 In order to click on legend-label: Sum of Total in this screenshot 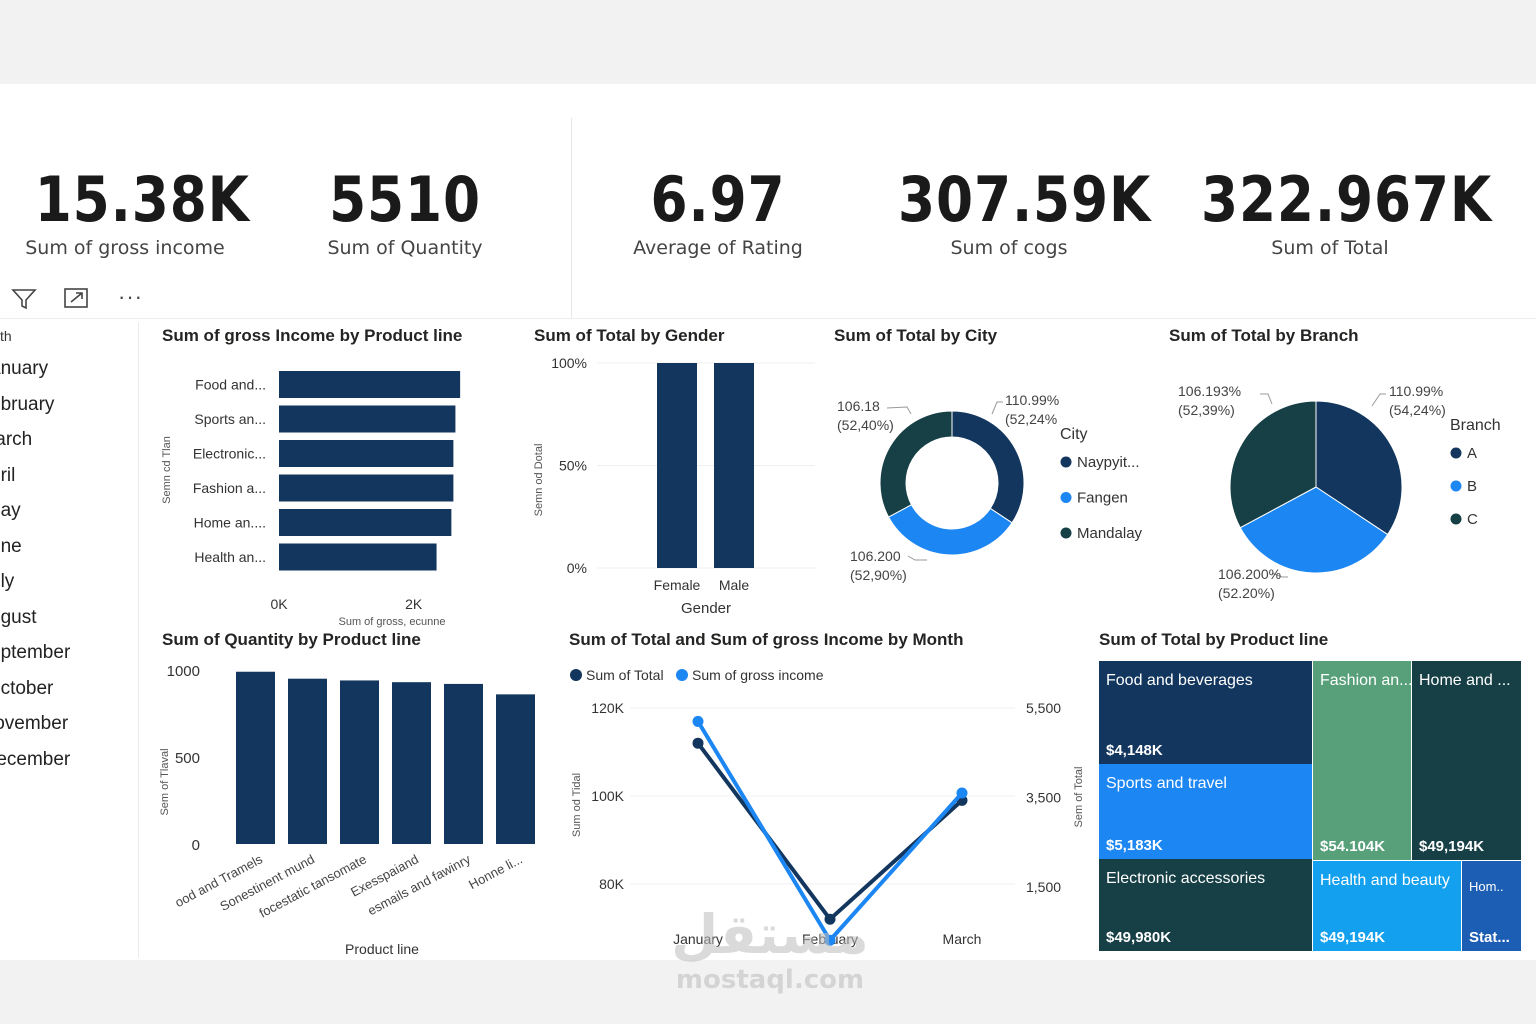, I will do `click(625, 675)`.